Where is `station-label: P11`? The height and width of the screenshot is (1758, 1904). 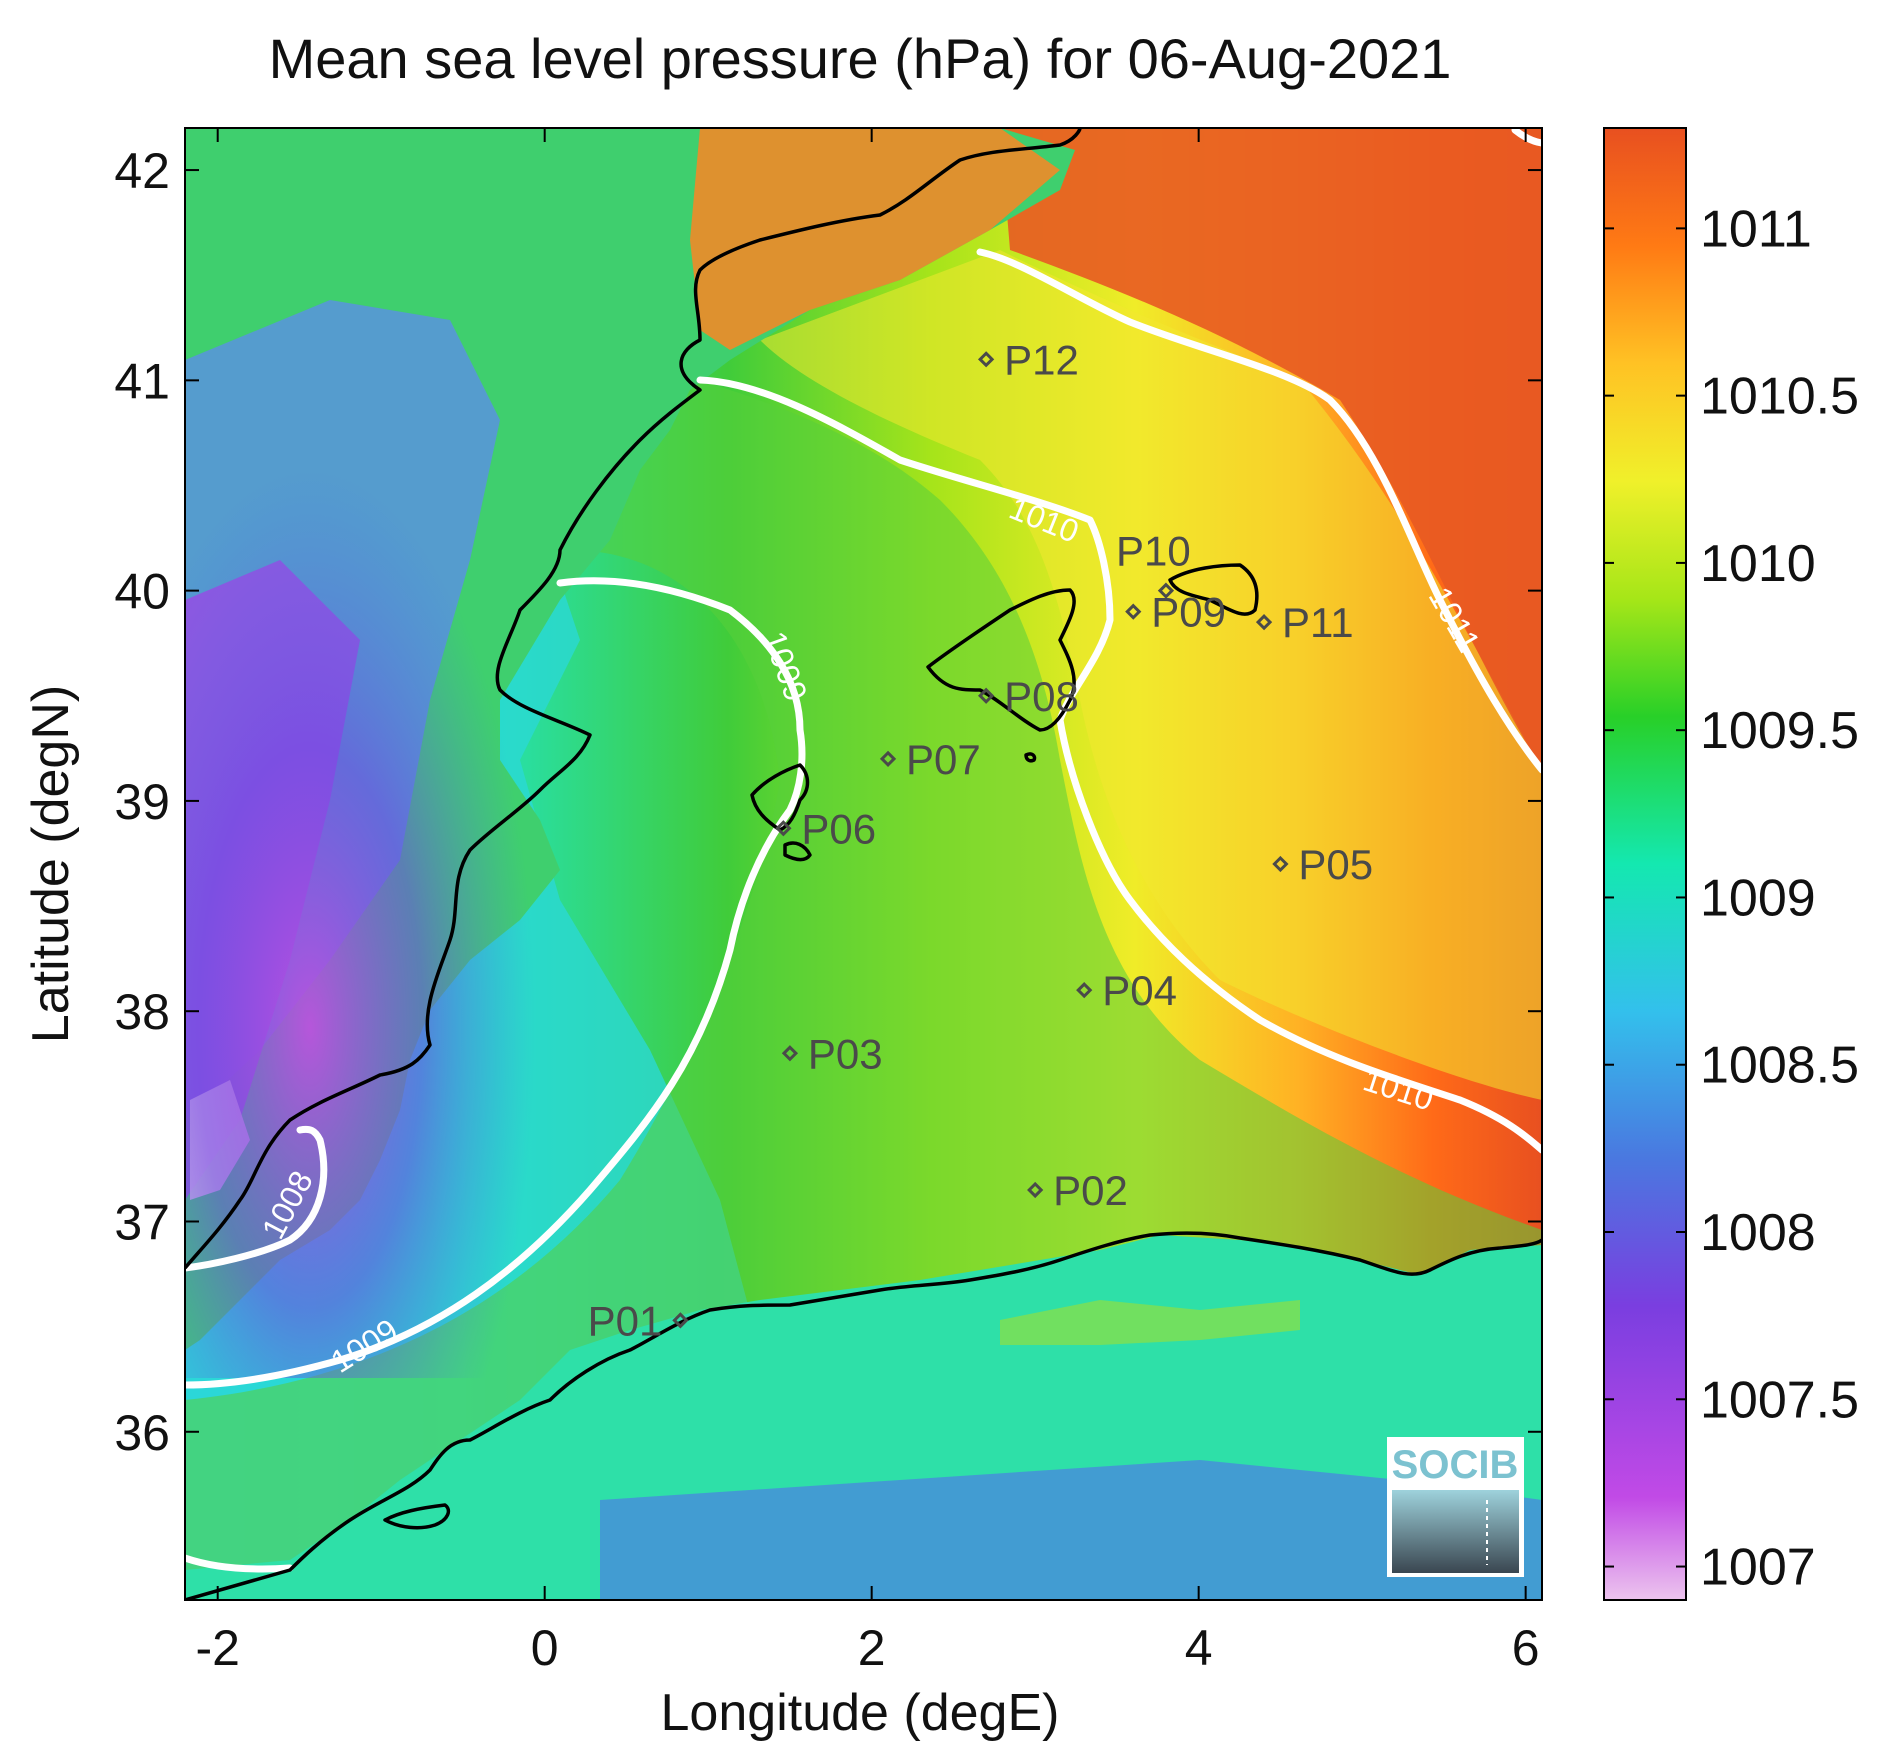
station-label: P11 is located at coordinates (1318, 622).